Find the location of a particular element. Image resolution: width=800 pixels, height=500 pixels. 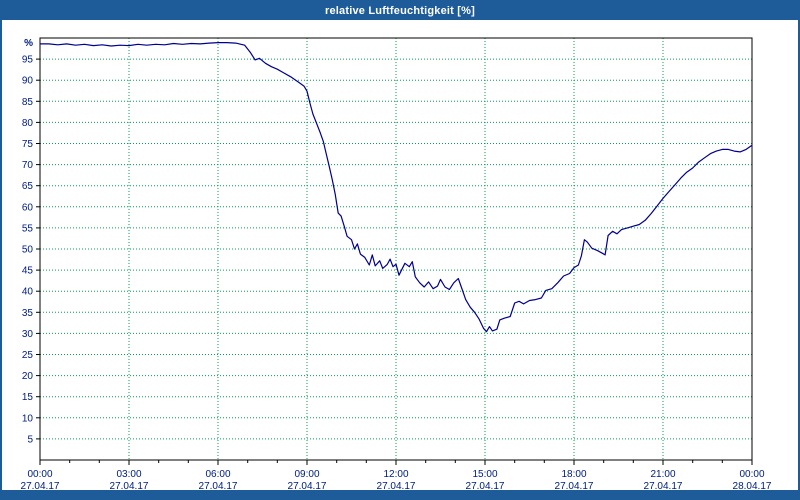

svg-text: 09:00 is located at coordinates (306, 474).